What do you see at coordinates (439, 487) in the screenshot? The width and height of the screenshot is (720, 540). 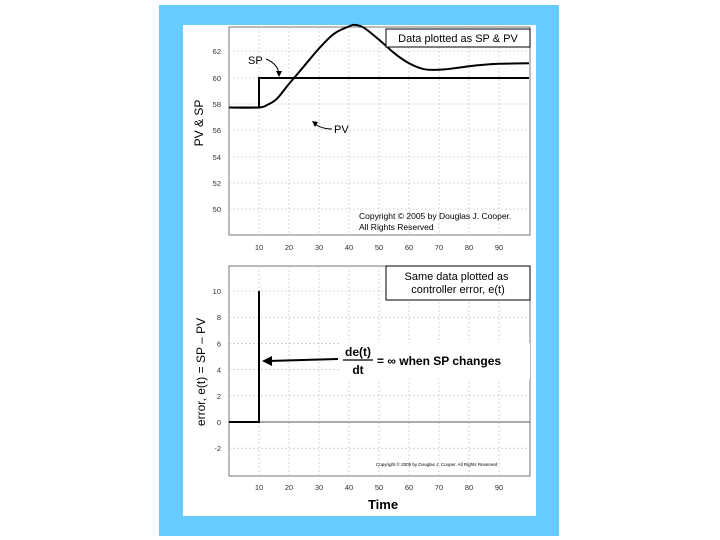 I see `bottom-x-tick-label: 70` at bounding box center [439, 487].